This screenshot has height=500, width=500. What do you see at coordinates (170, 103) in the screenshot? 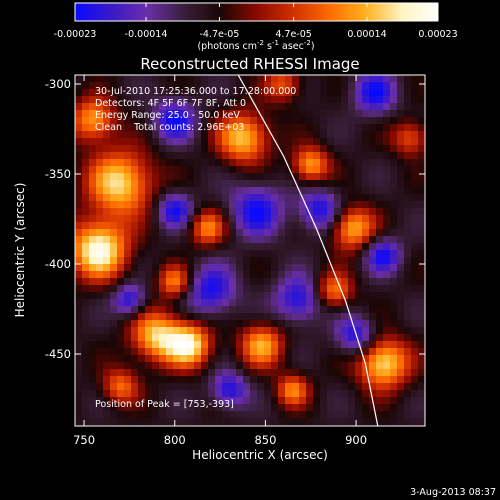
I see `annotation-detectors: Detectors: 4F 5F 6F 7F 8F, Att 0` at bounding box center [170, 103].